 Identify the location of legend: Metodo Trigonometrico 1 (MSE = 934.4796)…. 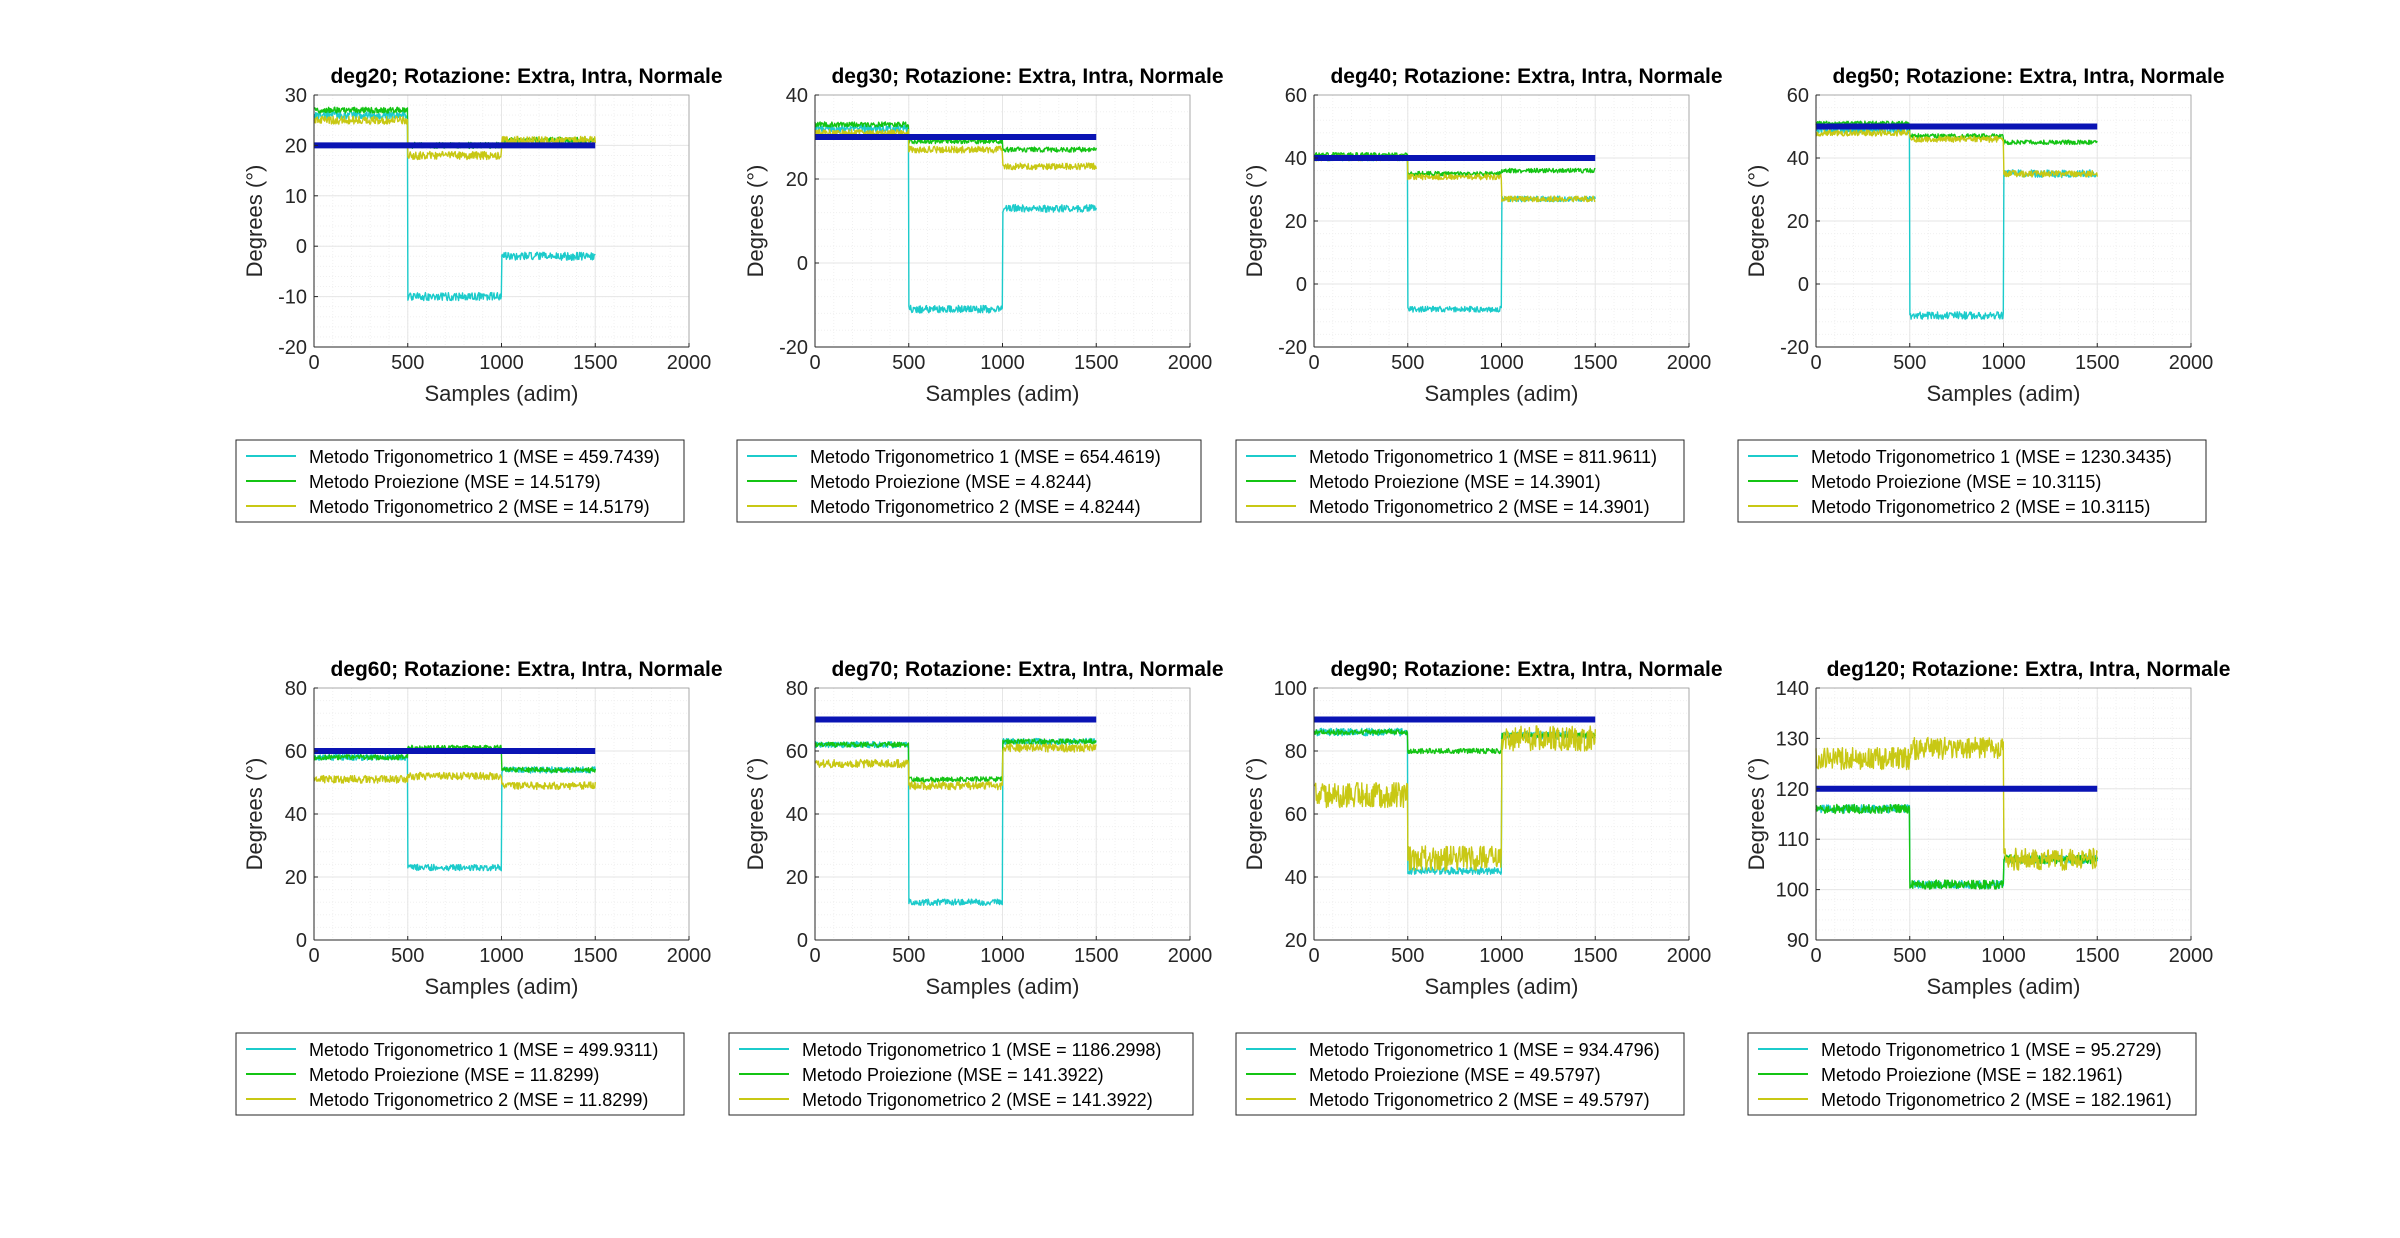
(1460, 1074).